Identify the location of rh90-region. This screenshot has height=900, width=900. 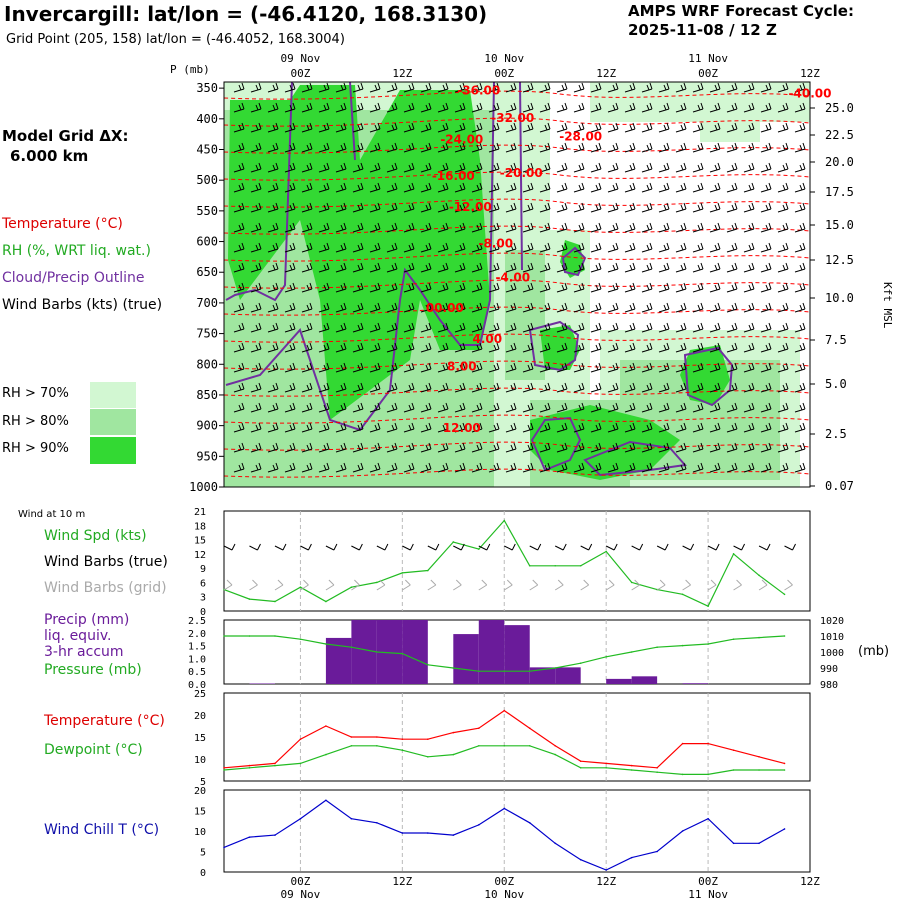
(359, 252).